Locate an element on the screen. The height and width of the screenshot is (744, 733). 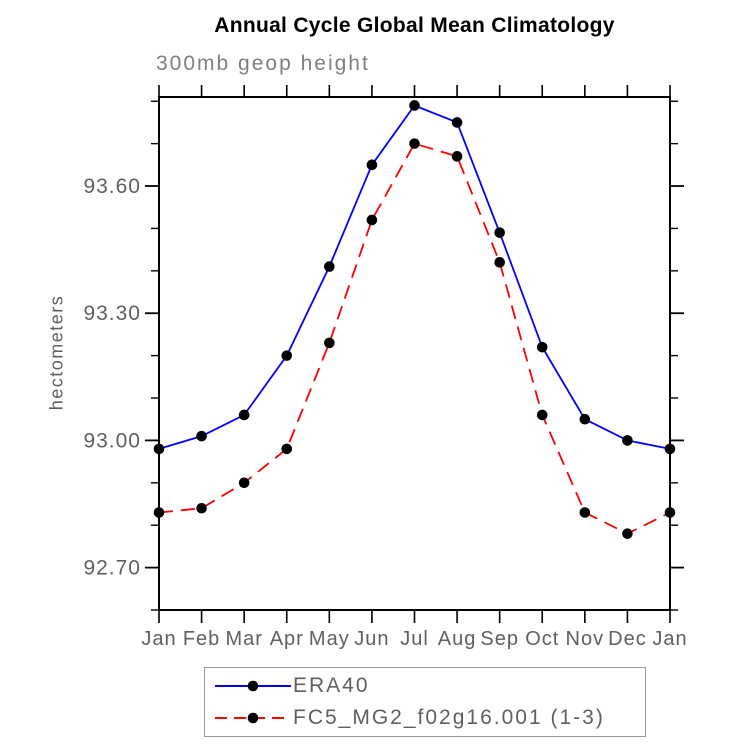
legend-label: FC5_MG2_f02g16.001 (1-3) is located at coordinates (449, 717).